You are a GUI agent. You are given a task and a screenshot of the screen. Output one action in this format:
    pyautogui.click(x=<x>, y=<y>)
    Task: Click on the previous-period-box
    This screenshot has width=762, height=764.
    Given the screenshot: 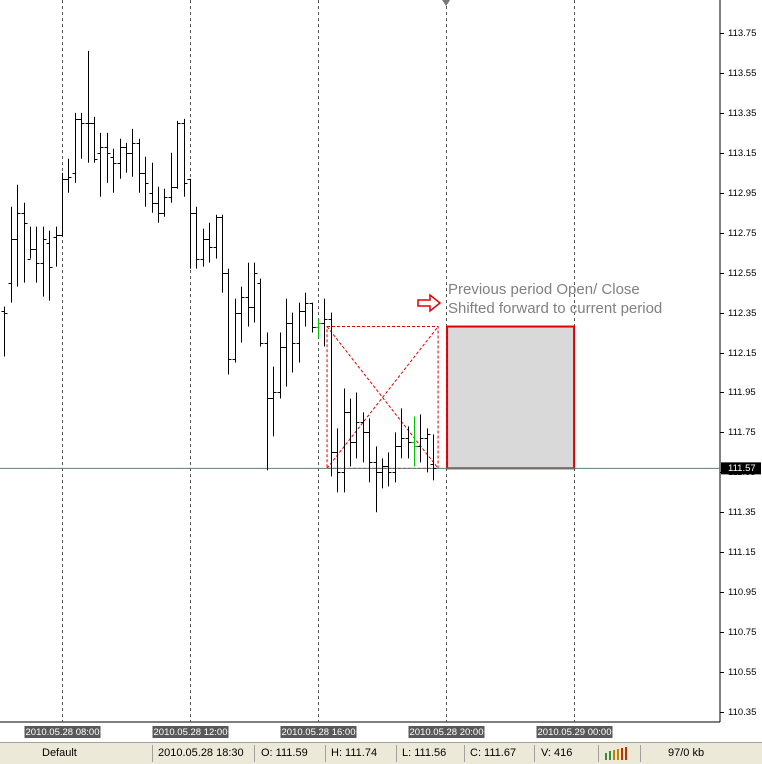 What is the action you would take?
    pyautogui.click(x=382, y=397)
    